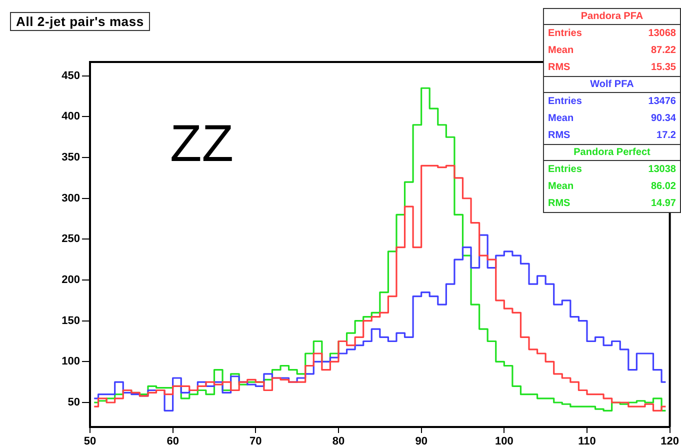 The height and width of the screenshot is (447, 681). What do you see at coordinates (80, 21) in the screenshot?
I see `chart-title: All 2-jet pair's mass` at bounding box center [80, 21].